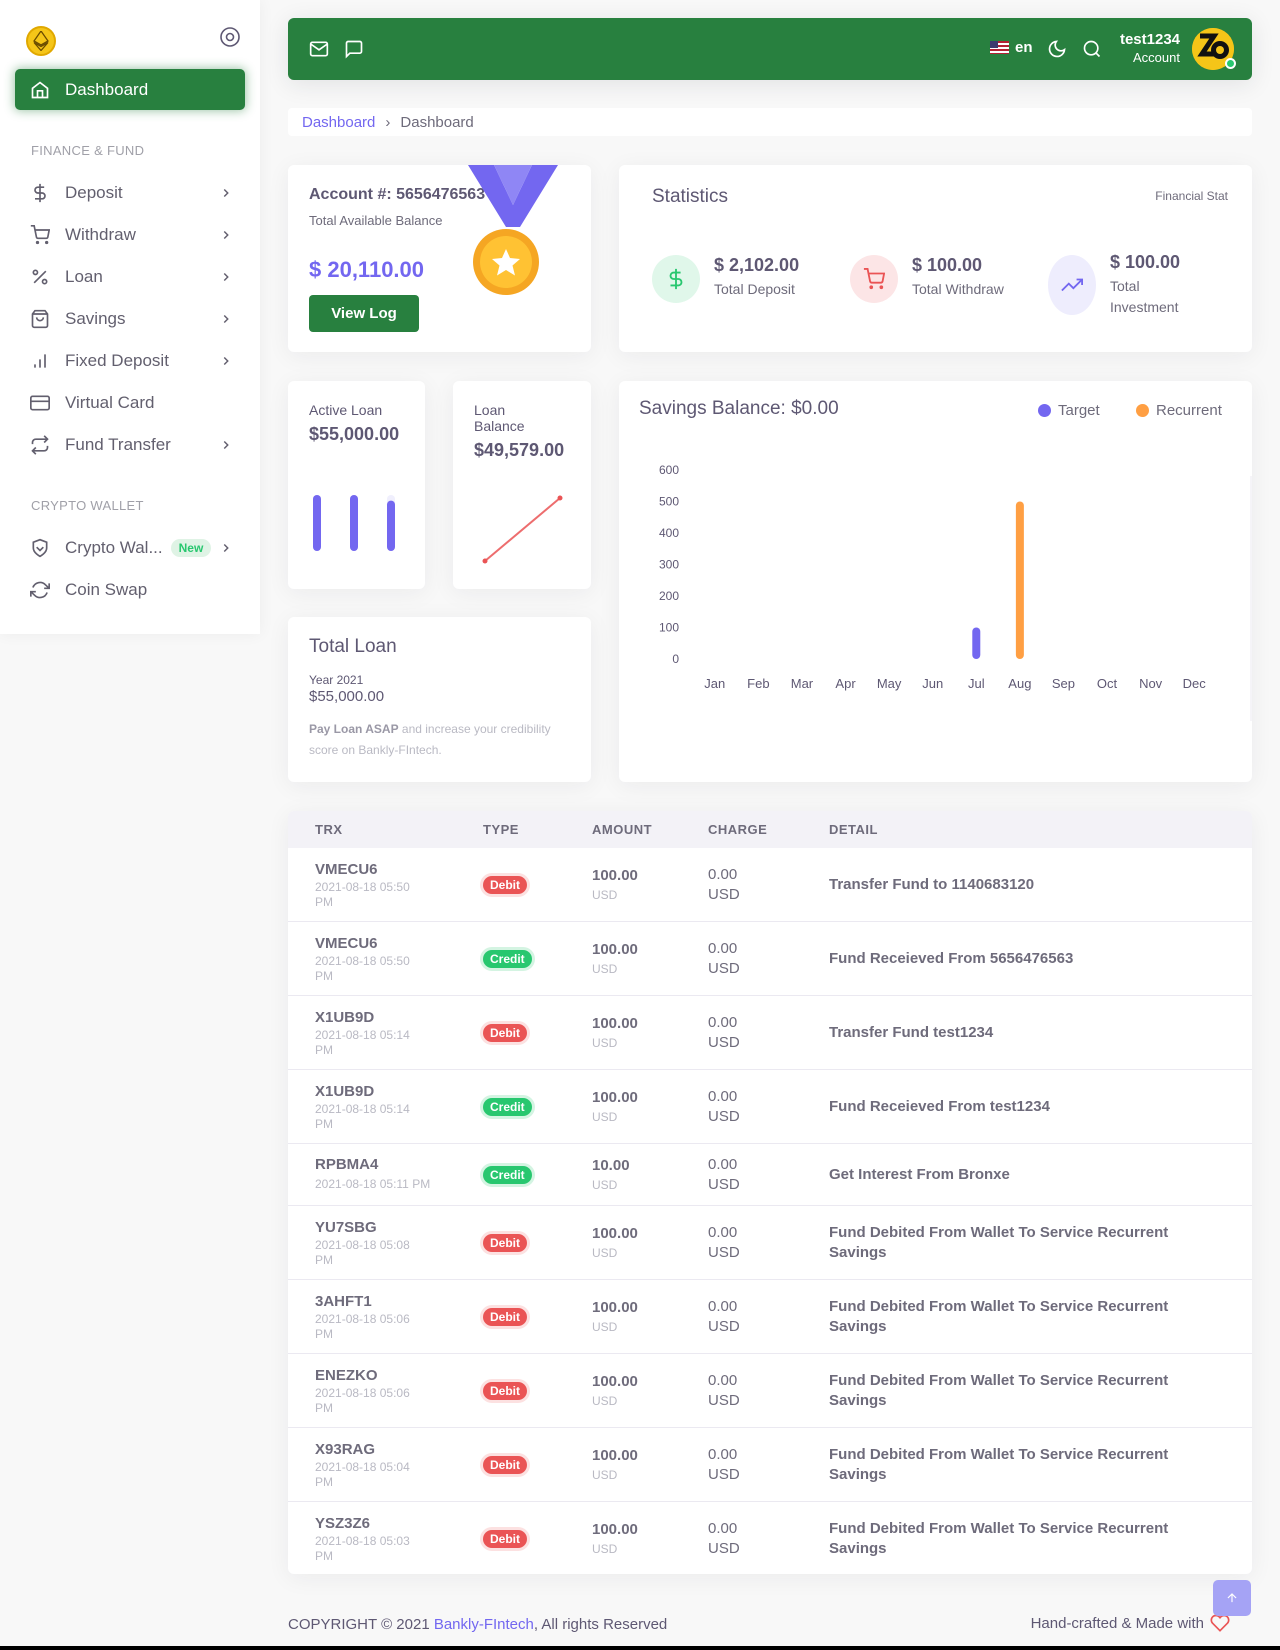 The width and height of the screenshot is (1280, 1650). Describe the element at coordinates (130, 361) in the screenshot. I see `sidebar-item-fixed-deposit: Fixed Deposit` at that location.